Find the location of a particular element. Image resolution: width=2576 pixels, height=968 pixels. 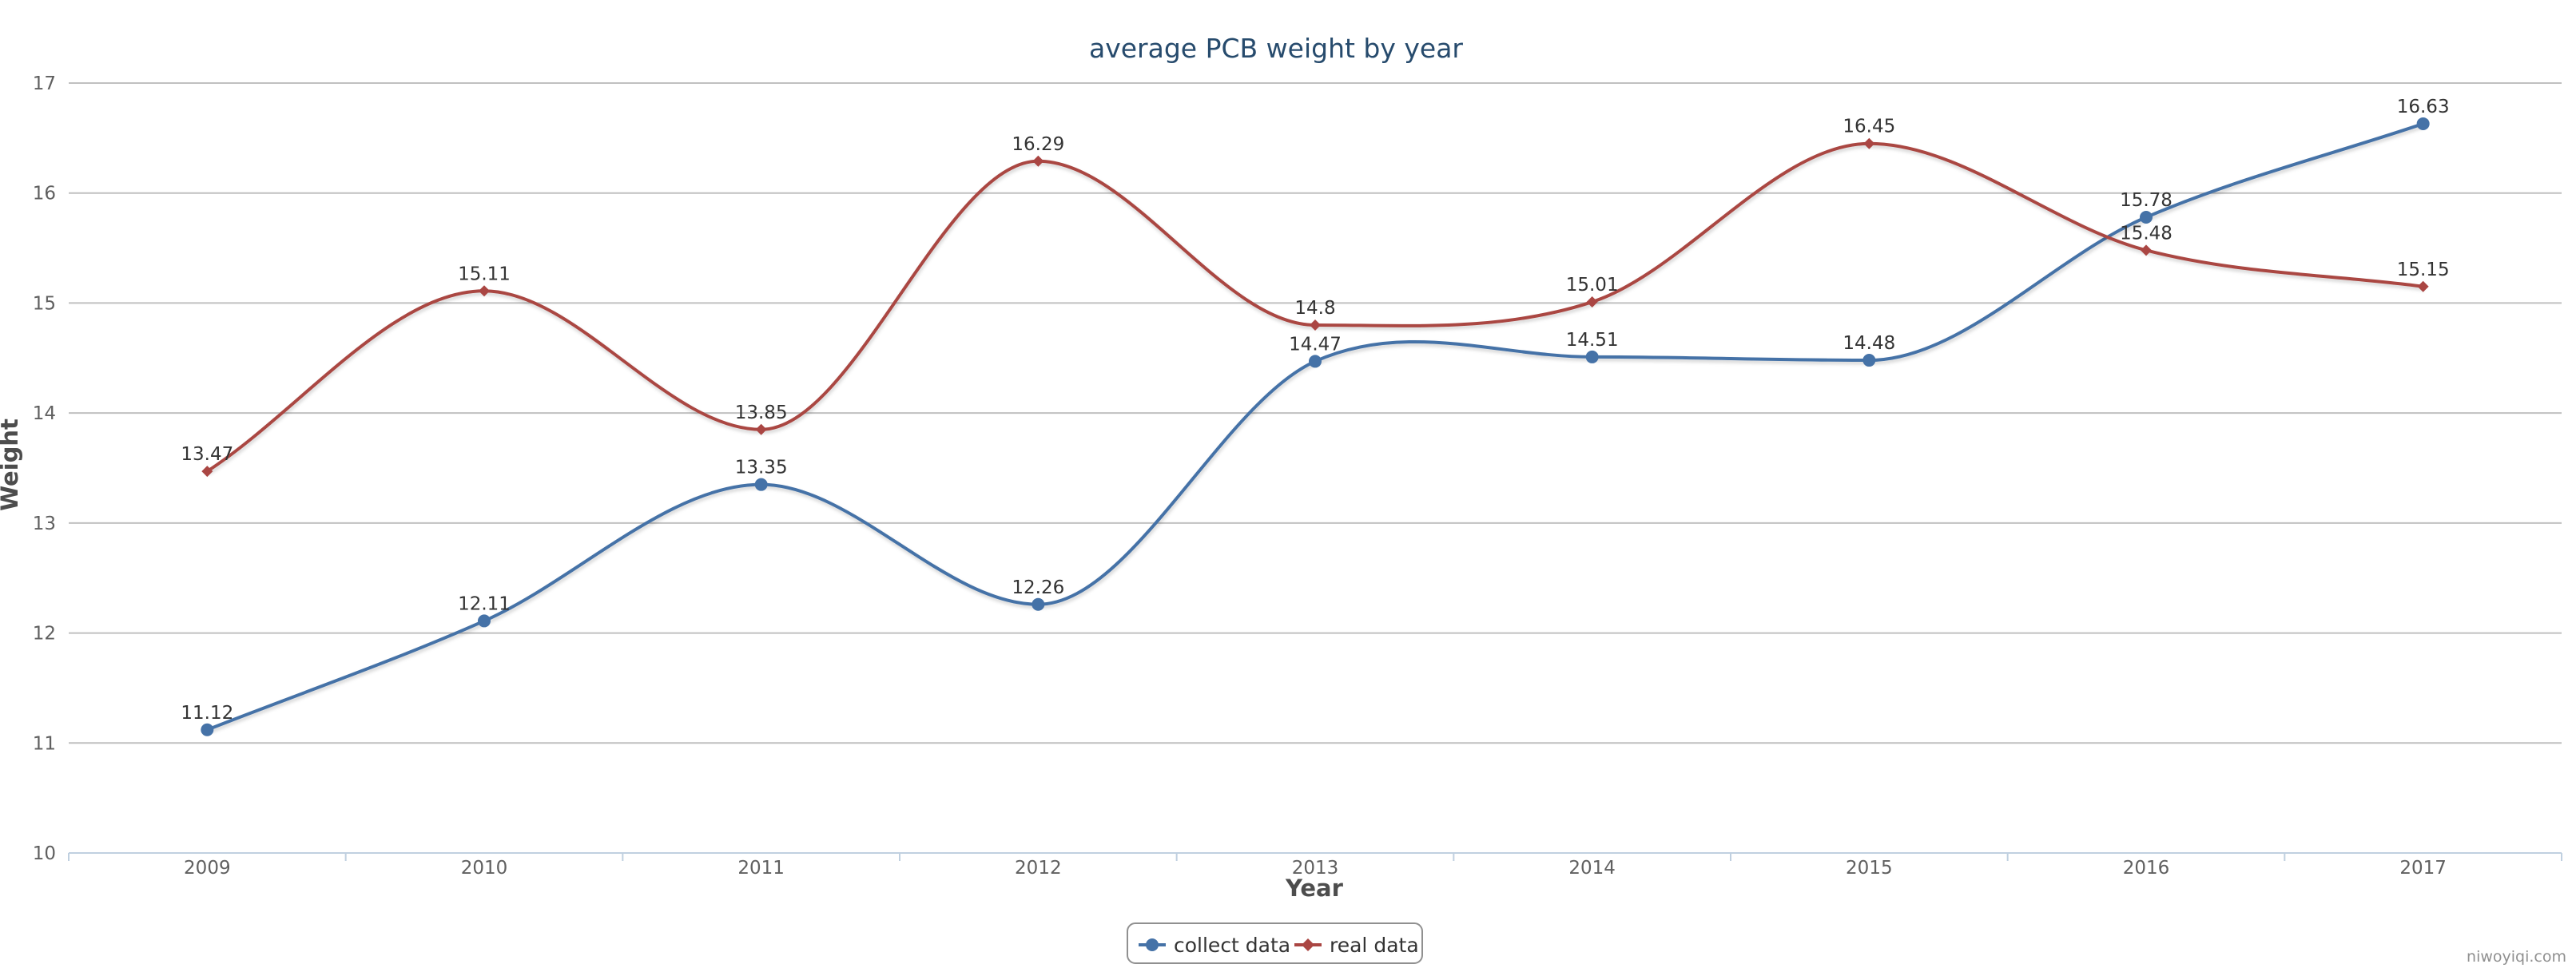

y-tick-label: 11 is located at coordinates (44, 743).